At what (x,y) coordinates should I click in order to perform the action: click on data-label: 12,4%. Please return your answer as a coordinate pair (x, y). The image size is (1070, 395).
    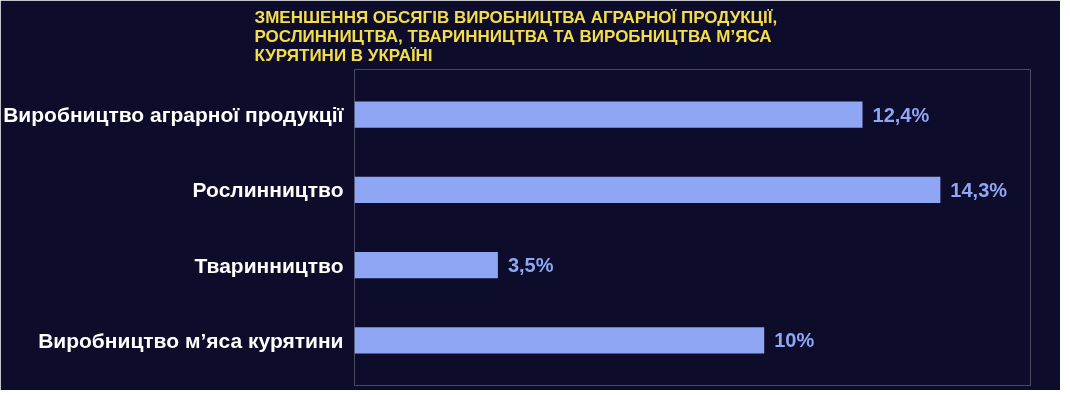
    Looking at the image, I should click on (901, 114).